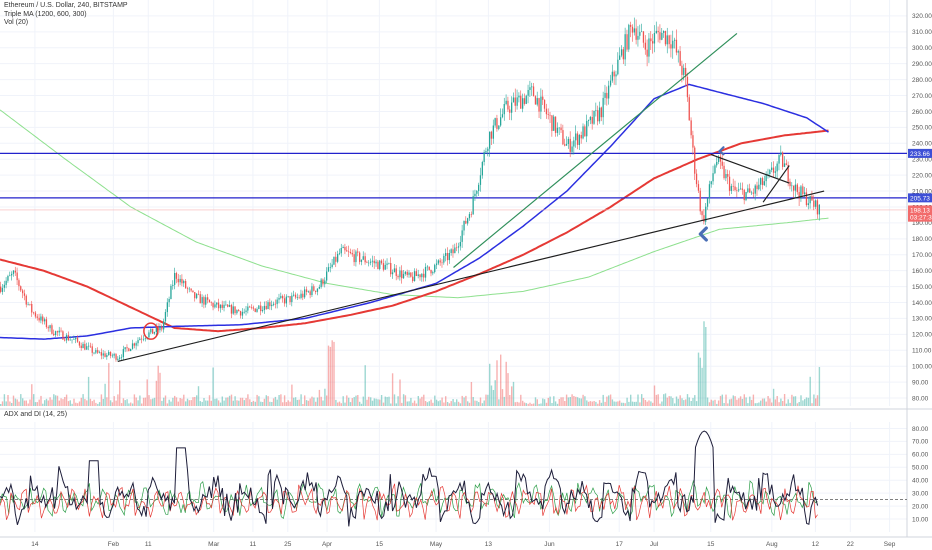 The width and height of the screenshot is (932, 550). I want to click on horizontal-levels, so click(453, 181).